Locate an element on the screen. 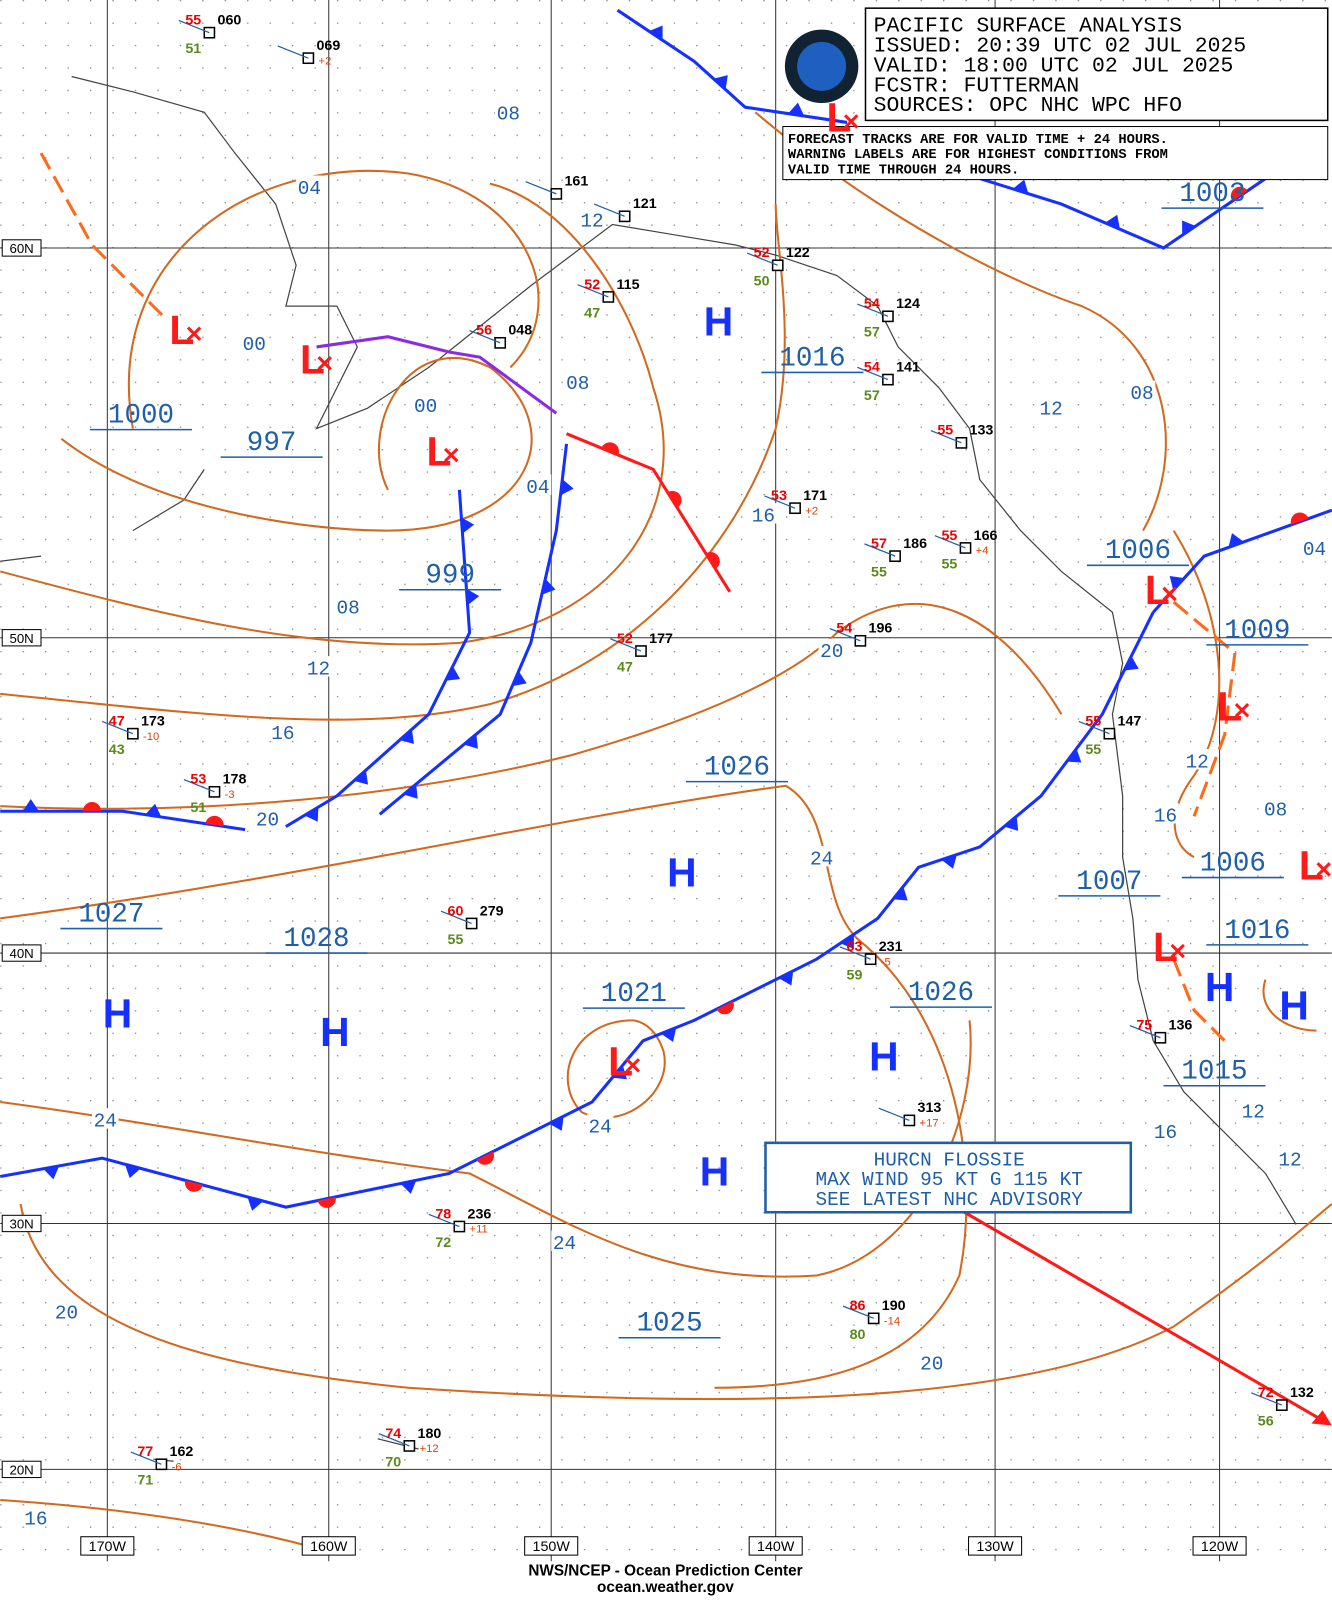  station-pressure: 048 is located at coordinates (520, 331).